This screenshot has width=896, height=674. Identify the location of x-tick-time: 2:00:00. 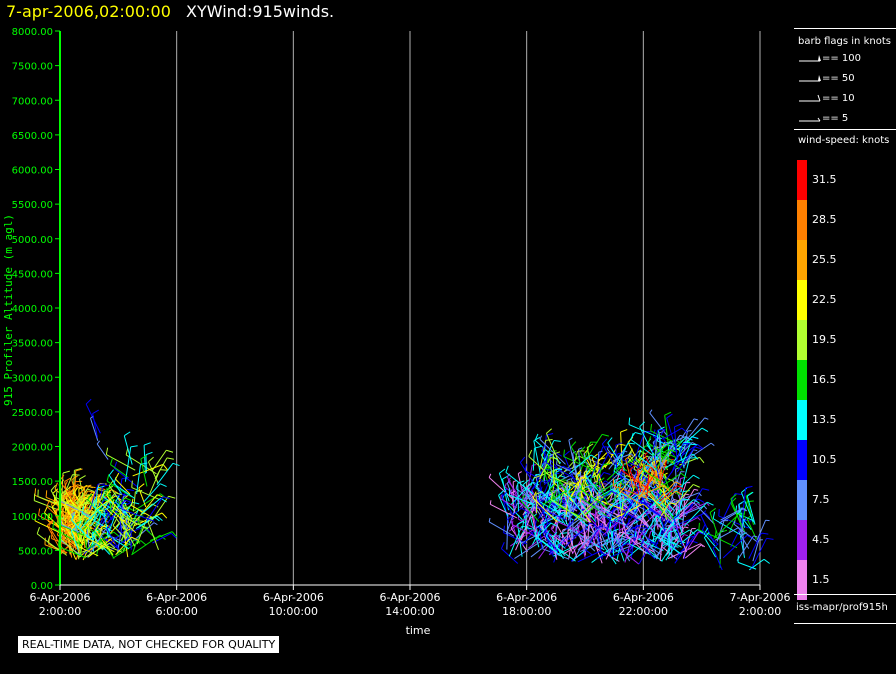
(760, 611).